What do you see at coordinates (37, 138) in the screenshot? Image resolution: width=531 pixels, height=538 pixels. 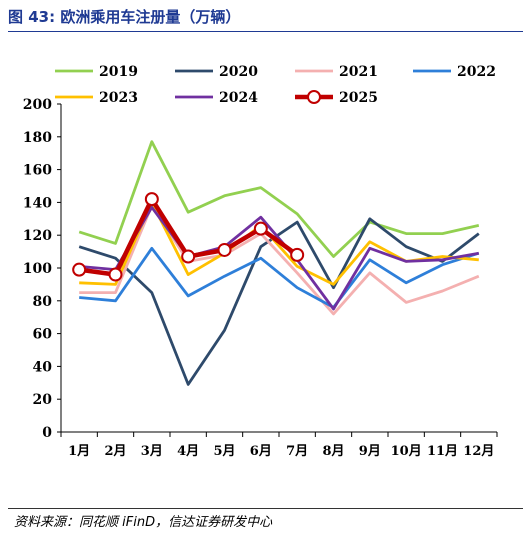 I see `y-tick-label: 180` at bounding box center [37, 138].